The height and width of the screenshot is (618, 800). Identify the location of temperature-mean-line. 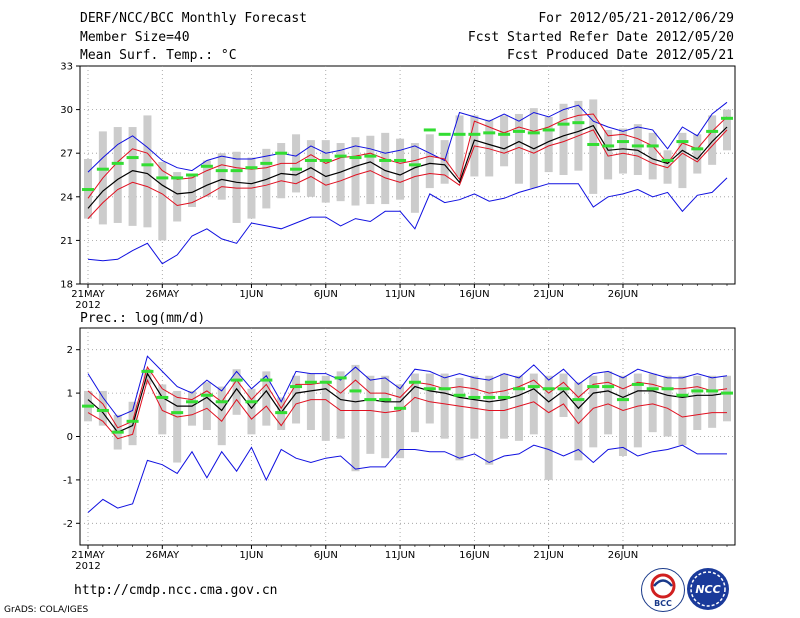
(407, 166).